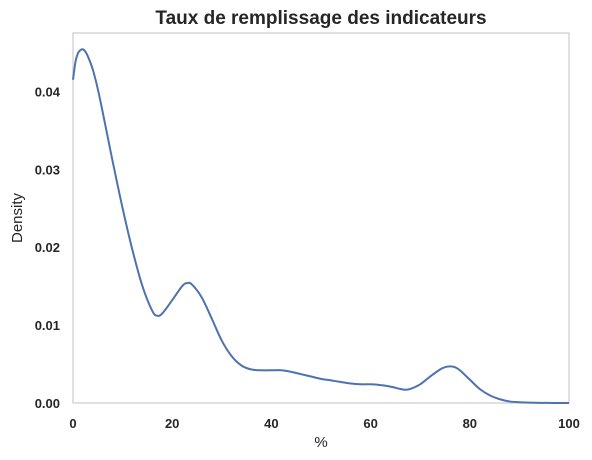 This screenshot has width=592, height=460. I want to click on x-tick-label: 20, so click(172, 423).